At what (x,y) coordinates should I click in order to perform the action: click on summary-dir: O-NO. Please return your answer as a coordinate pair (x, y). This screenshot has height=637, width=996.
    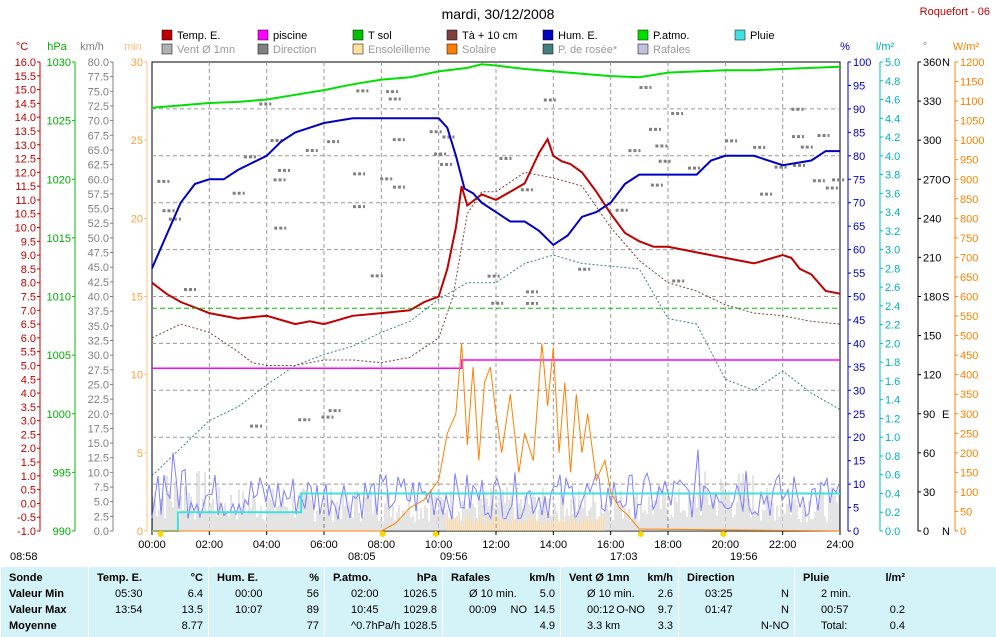
    Looking at the image, I should click on (630, 610).